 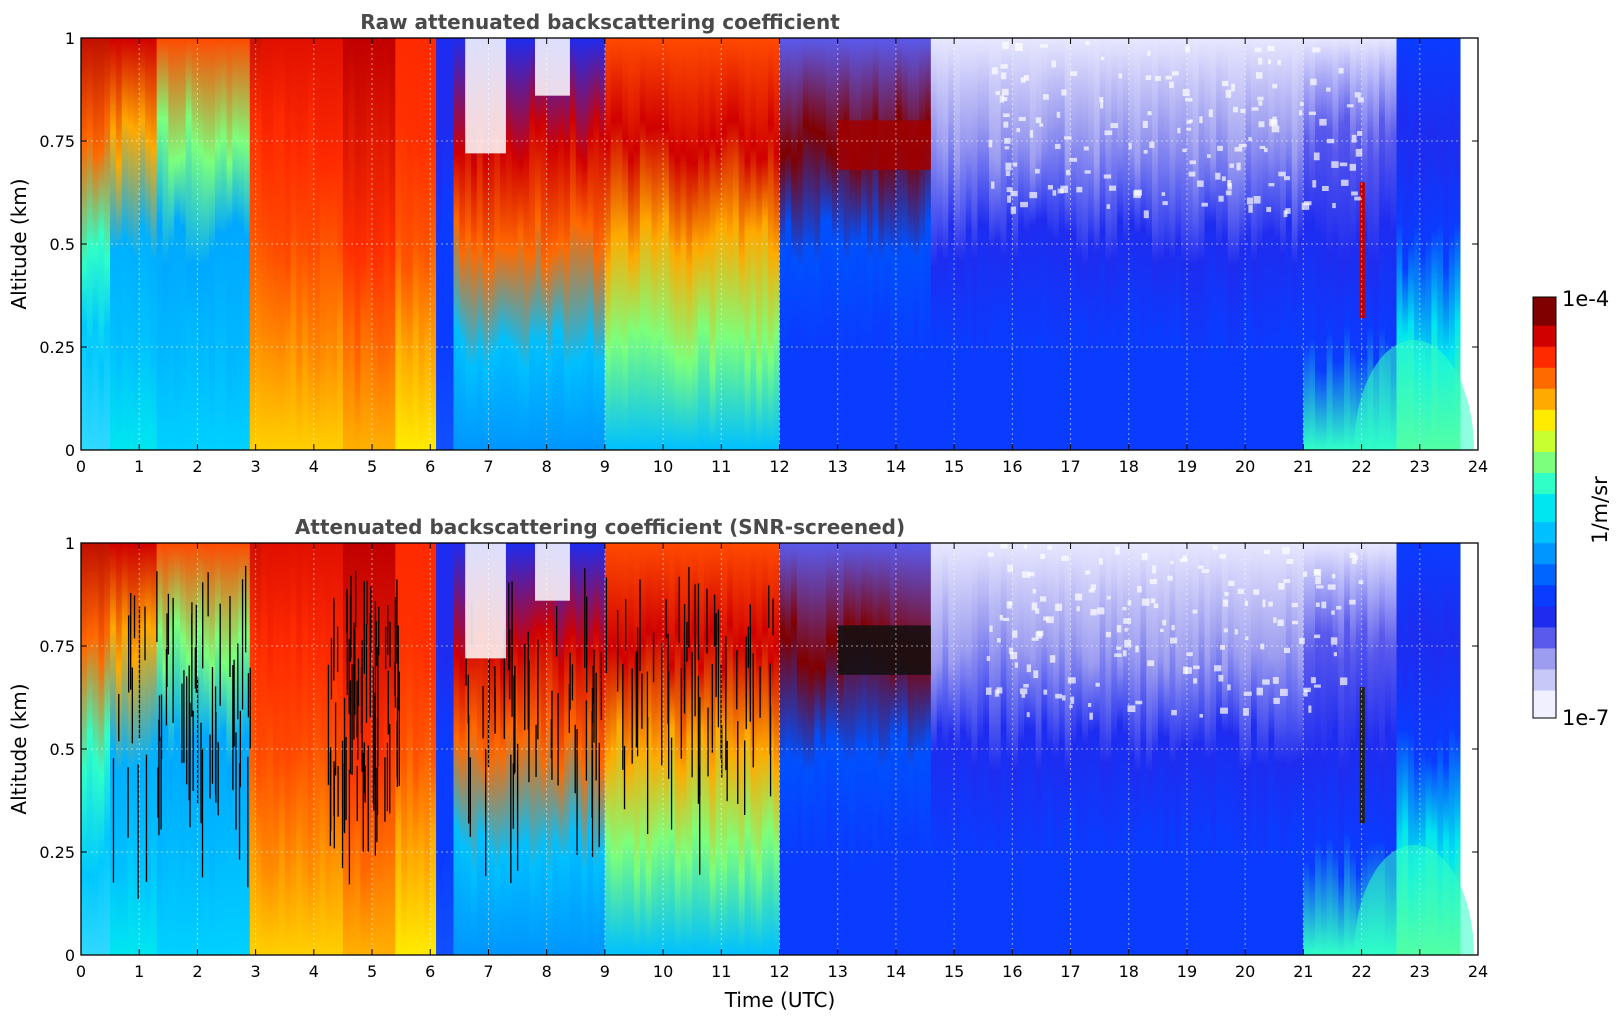 I want to click on y-tick-label: 0, so click(x=70, y=955).